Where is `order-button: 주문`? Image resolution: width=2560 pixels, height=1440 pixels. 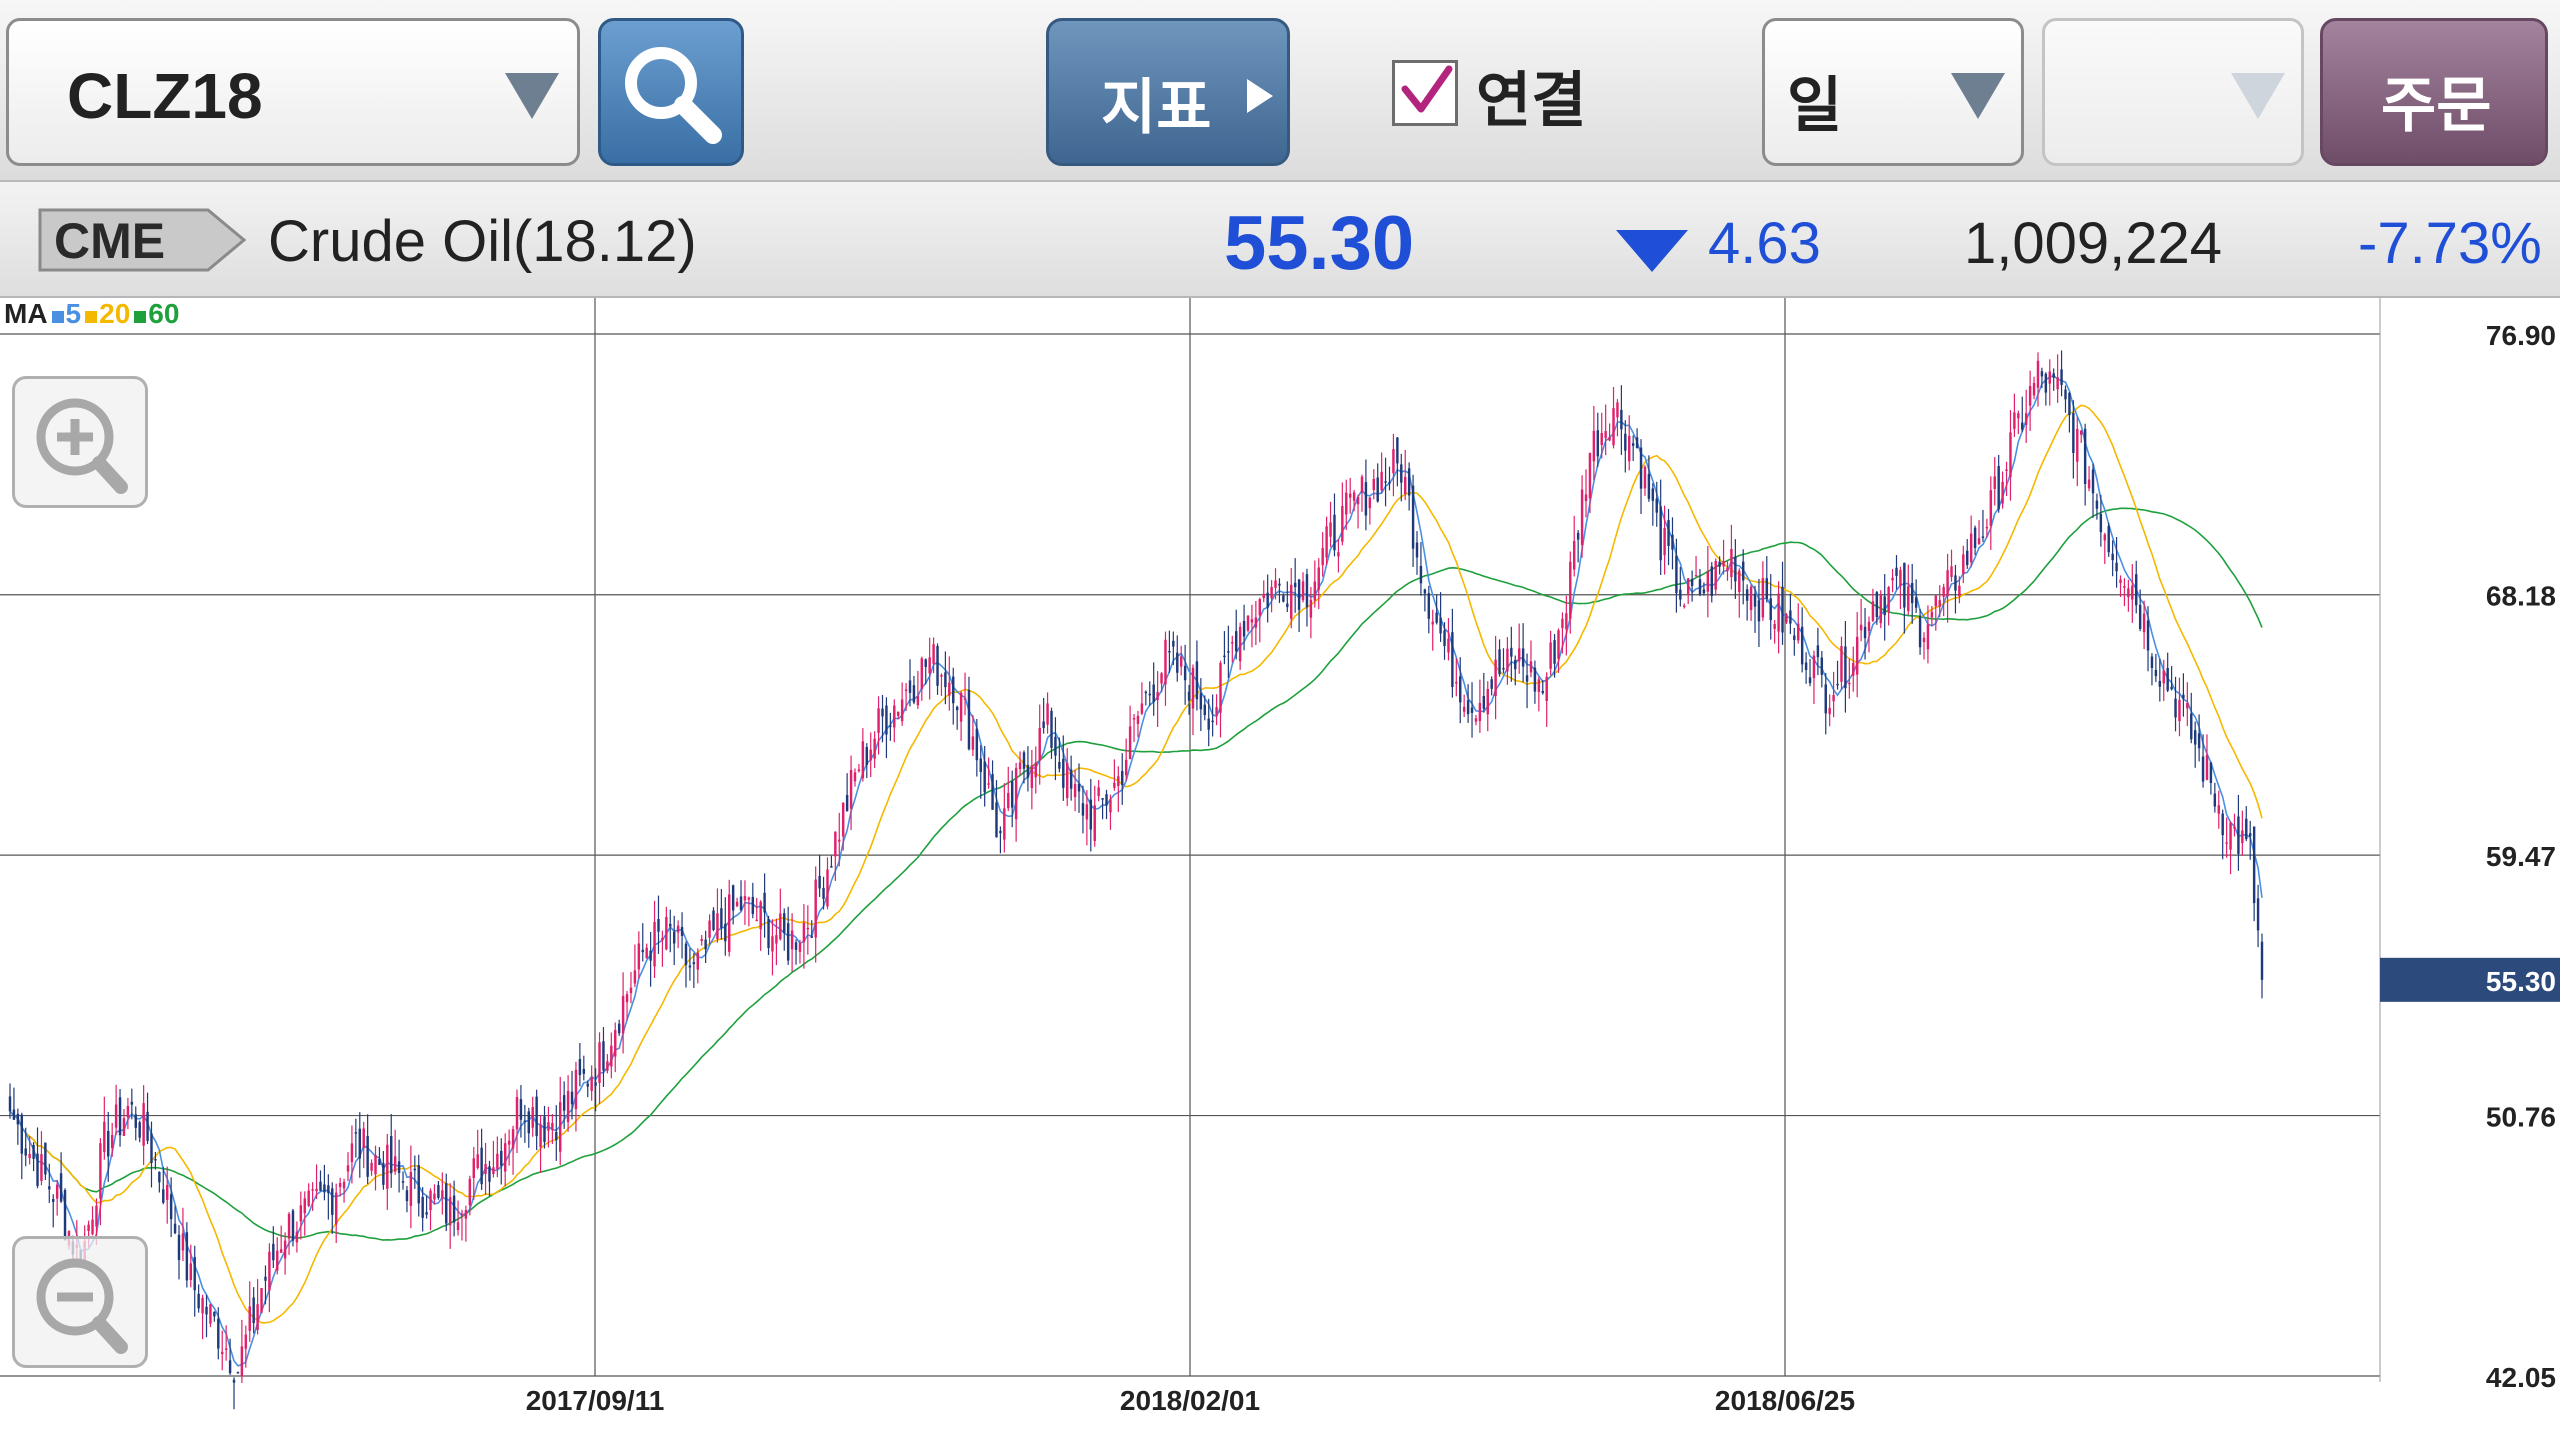
order-button: 주문 is located at coordinates (2434, 92).